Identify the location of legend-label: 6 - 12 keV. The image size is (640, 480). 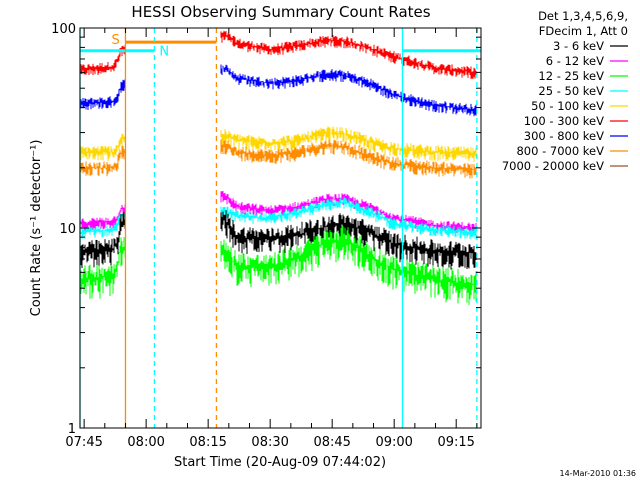
(575, 61).